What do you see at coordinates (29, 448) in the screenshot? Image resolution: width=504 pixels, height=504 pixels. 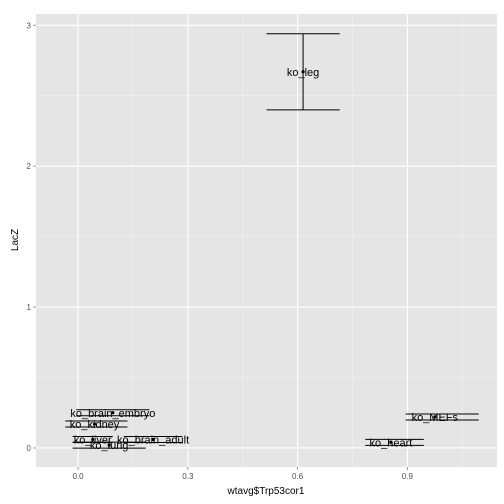 I see `y-tick-label: 0` at bounding box center [29, 448].